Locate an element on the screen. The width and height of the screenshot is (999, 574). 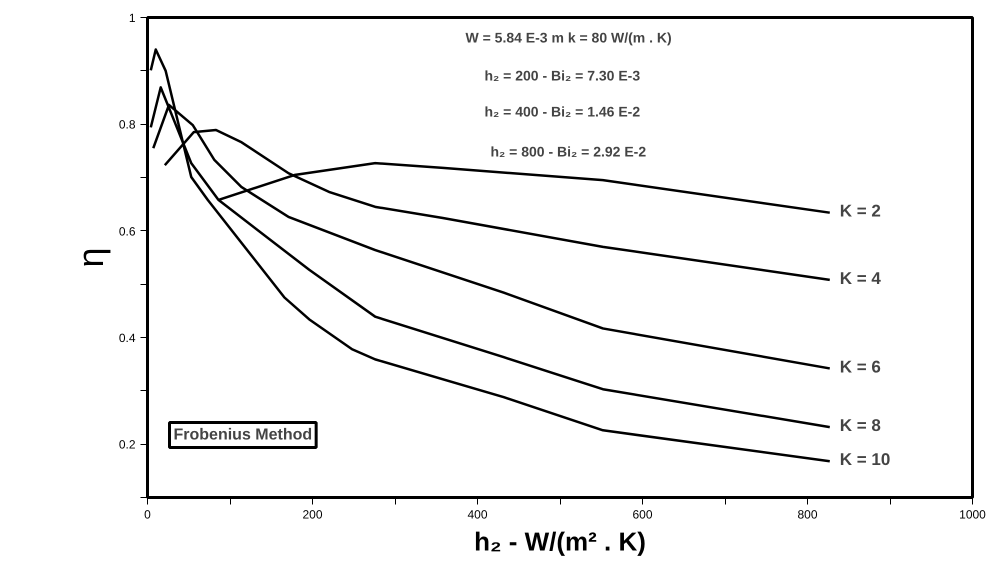
x-tick-label: 800 is located at coordinates (807, 515).